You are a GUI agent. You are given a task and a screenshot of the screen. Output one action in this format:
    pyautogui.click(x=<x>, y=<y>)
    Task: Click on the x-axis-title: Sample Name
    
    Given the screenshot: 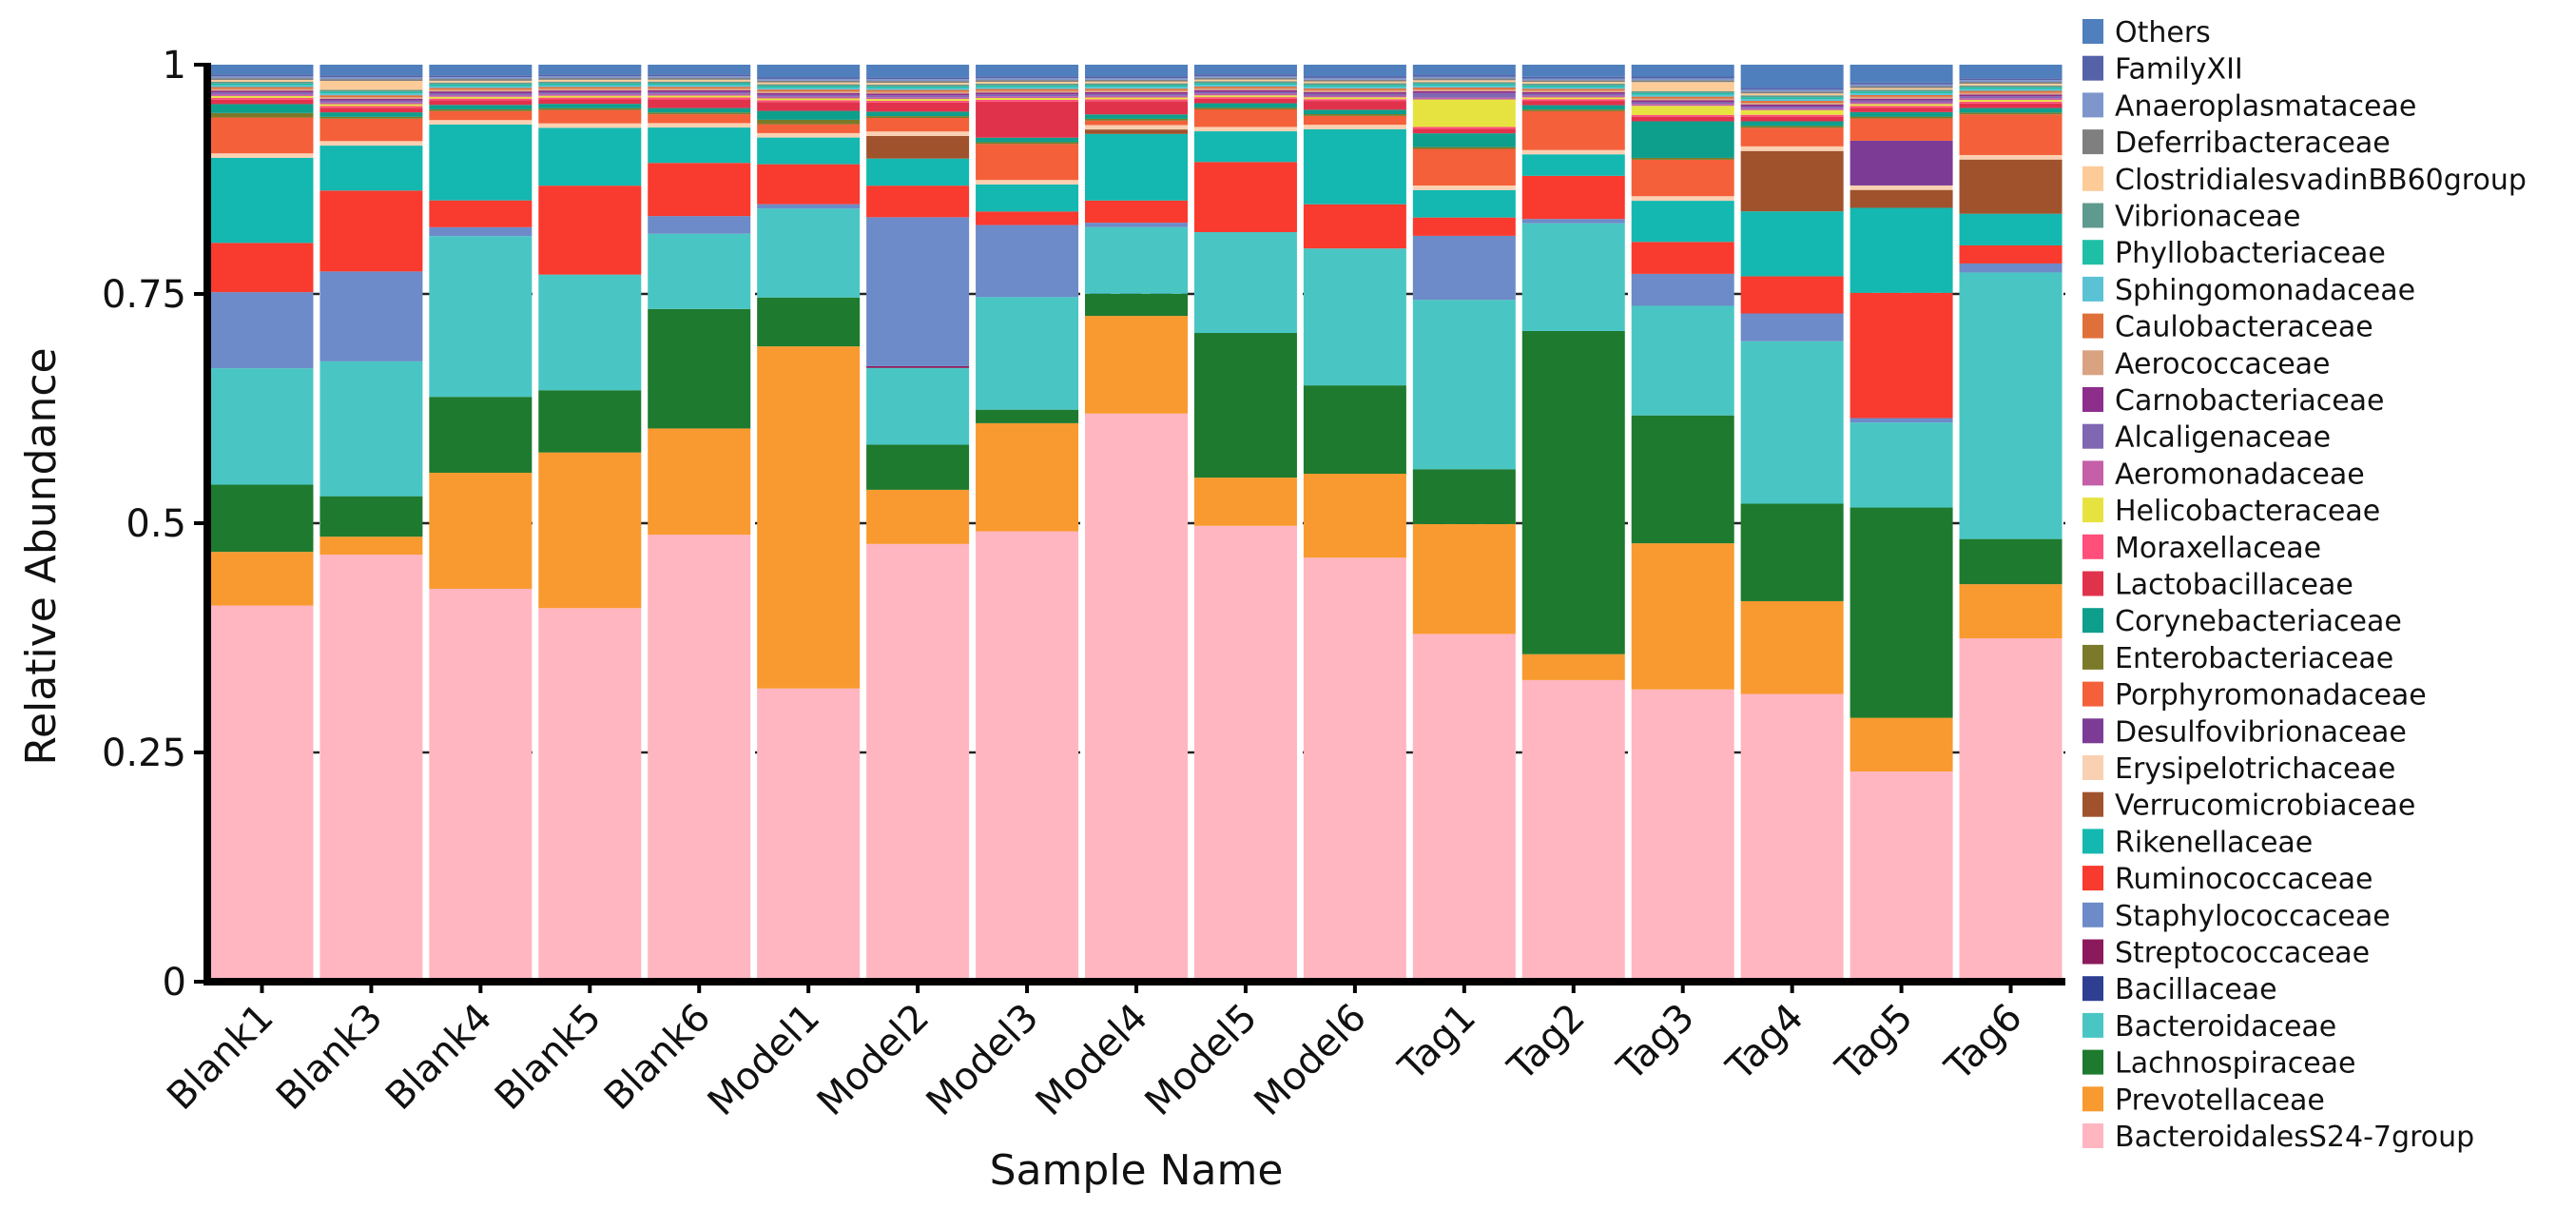 What is the action you would take?
    pyautogui.click(x=1137, y=1170)
    